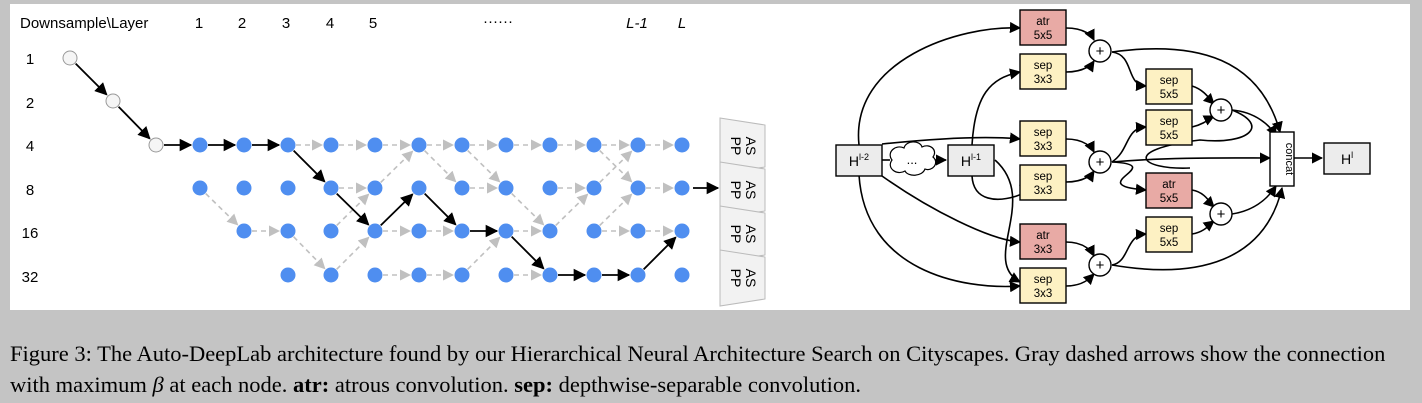 This screenshot has height=403, width=1422. I want to click on layer-label-4: 4, so click(330, 23).